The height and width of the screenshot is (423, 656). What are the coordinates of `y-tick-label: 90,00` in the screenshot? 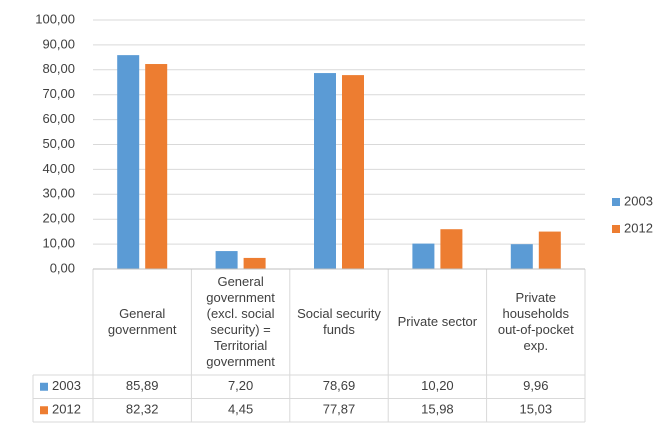 It's located at (58, 43).